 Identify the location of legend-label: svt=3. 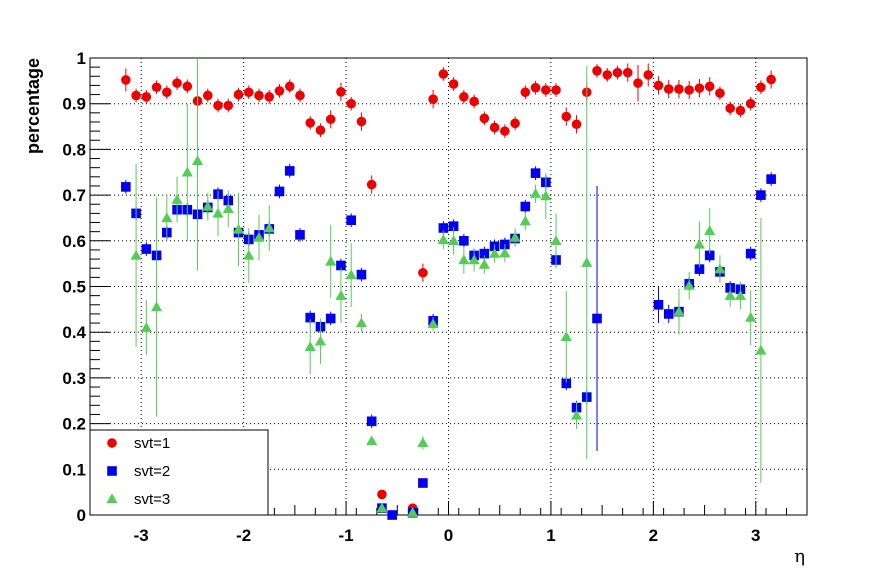
(152, 499).